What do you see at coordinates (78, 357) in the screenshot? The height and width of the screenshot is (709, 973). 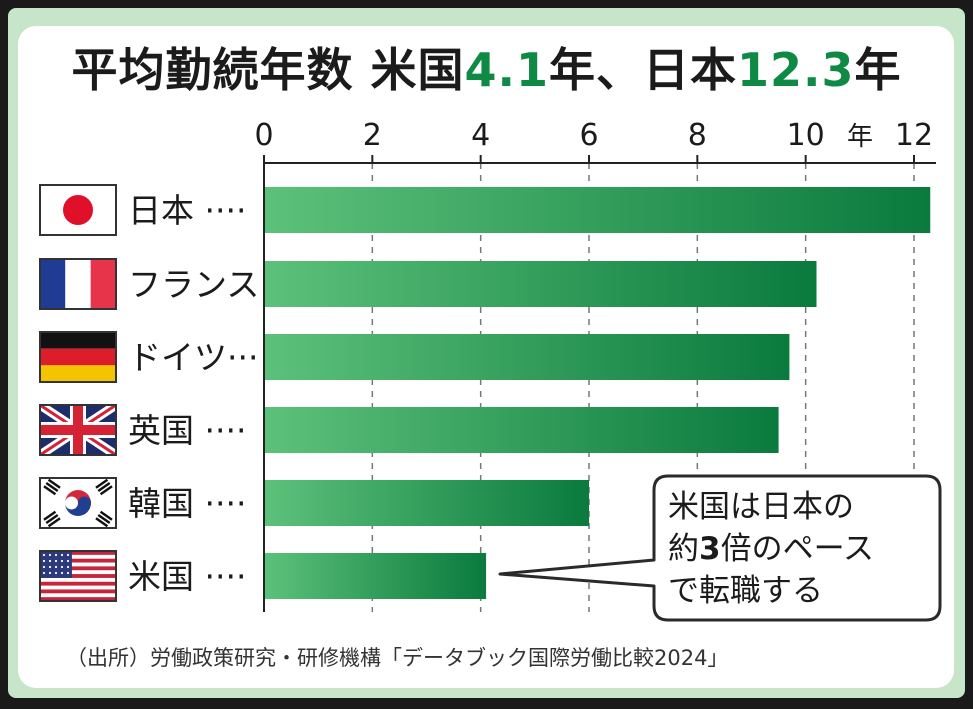 I see `germany-flag-icon` at bounding box center [78, 357].